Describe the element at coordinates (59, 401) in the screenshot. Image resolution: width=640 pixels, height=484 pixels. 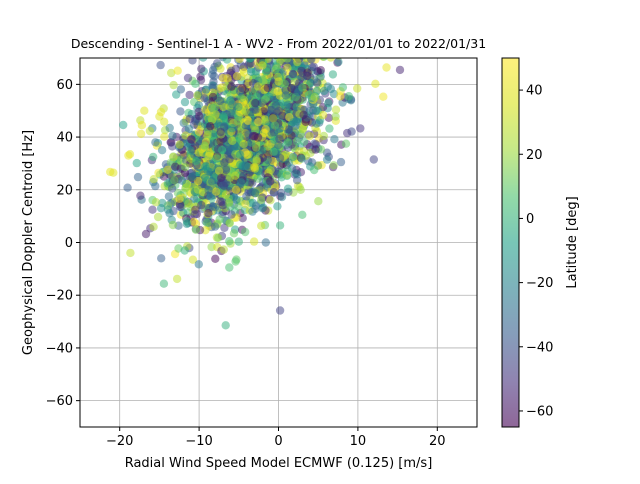
I see `y-tick-label: −60` at that location.